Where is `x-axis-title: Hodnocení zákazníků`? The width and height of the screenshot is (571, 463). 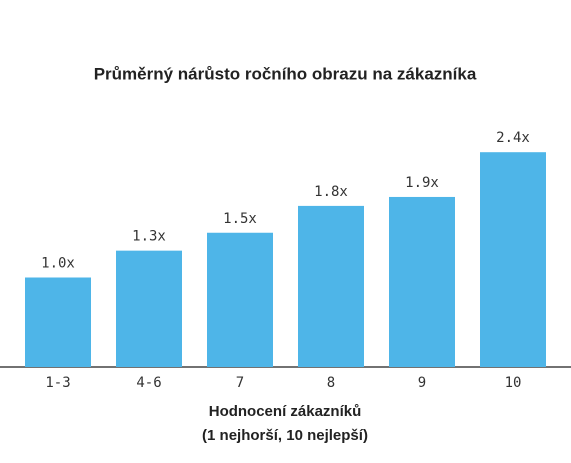 x-axis-title: Hodnocení zákazníků is located at coordinates (285, 411).